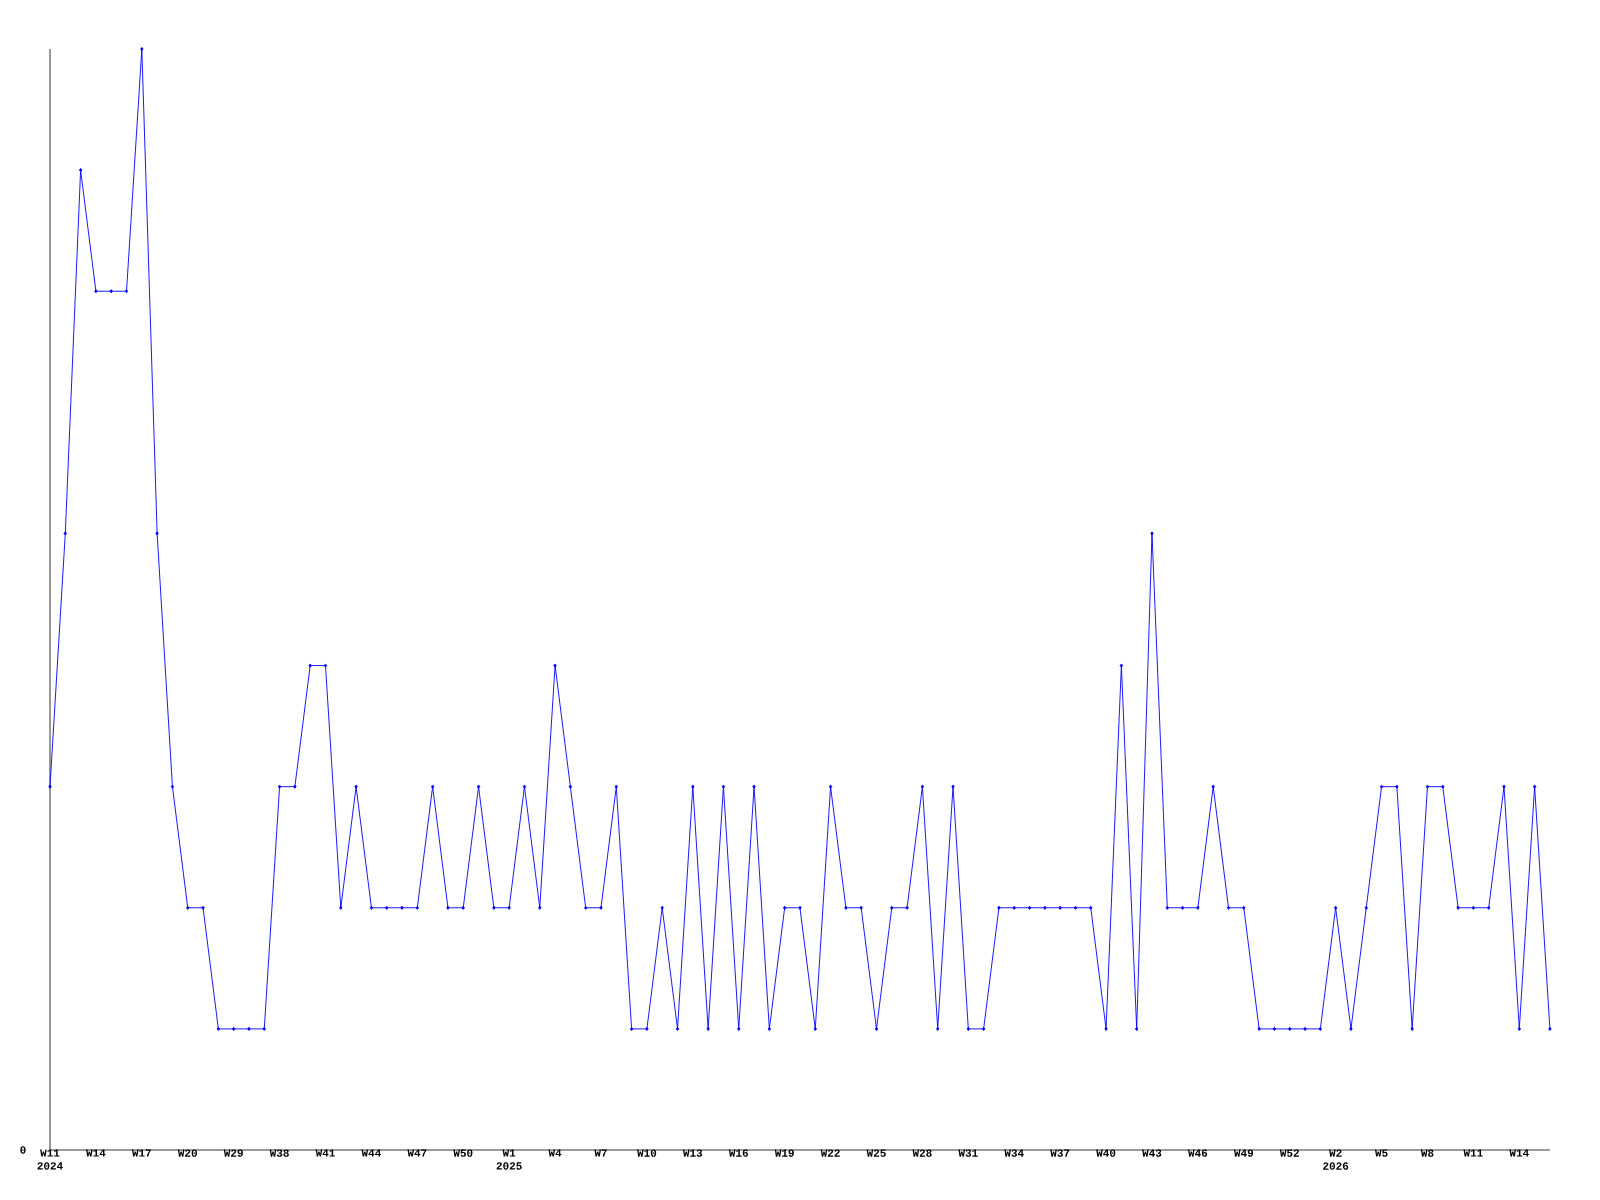  Describe the element at coordinates (50, 1159) in the screenshot. I see `x-tick-label: W11 2024` at that location.